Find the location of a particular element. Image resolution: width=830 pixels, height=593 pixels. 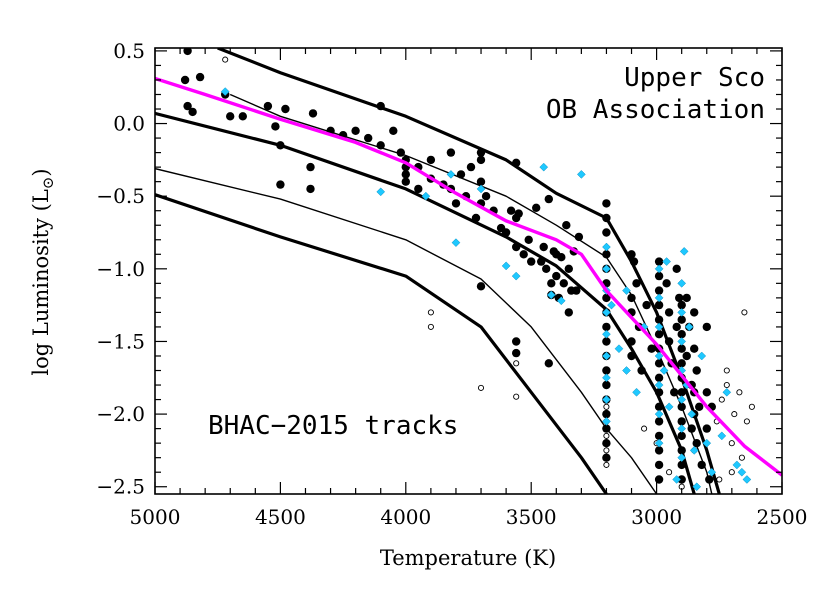

y-axis-title: log Luminosity (L⊙) is located at coordinates (43, 271).